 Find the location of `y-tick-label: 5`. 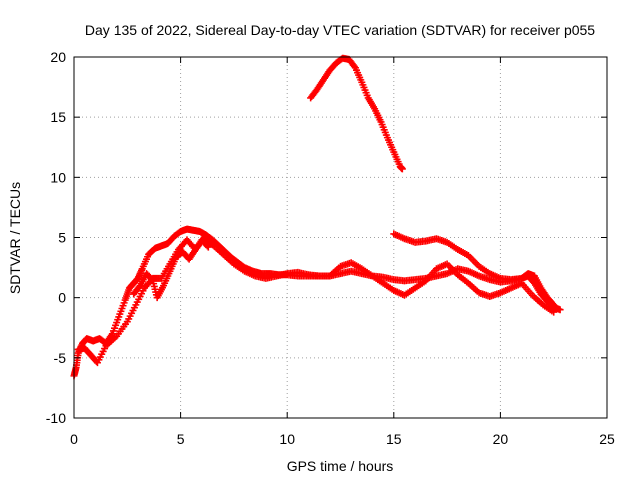

y-tick-label: 5 is located at coordinates (62, 238).